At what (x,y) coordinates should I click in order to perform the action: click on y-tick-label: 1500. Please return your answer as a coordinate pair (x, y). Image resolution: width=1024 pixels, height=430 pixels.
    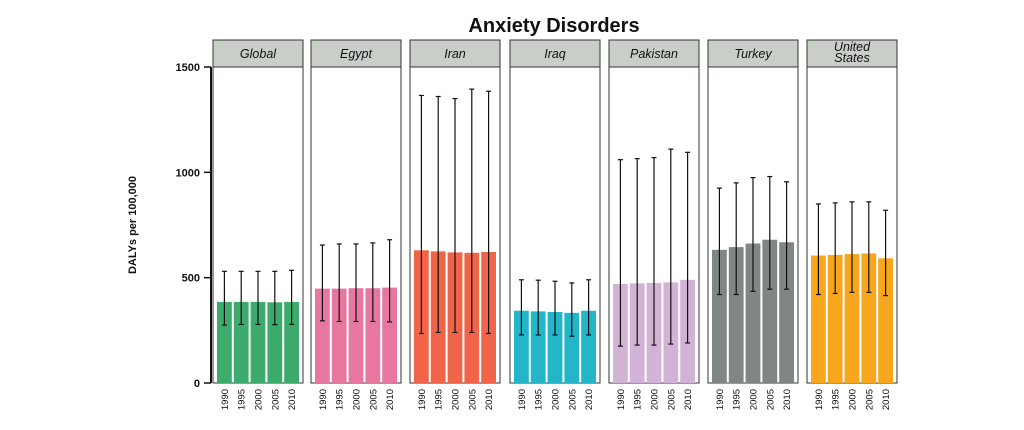
    Looking at the image, I should click on (188, 68).